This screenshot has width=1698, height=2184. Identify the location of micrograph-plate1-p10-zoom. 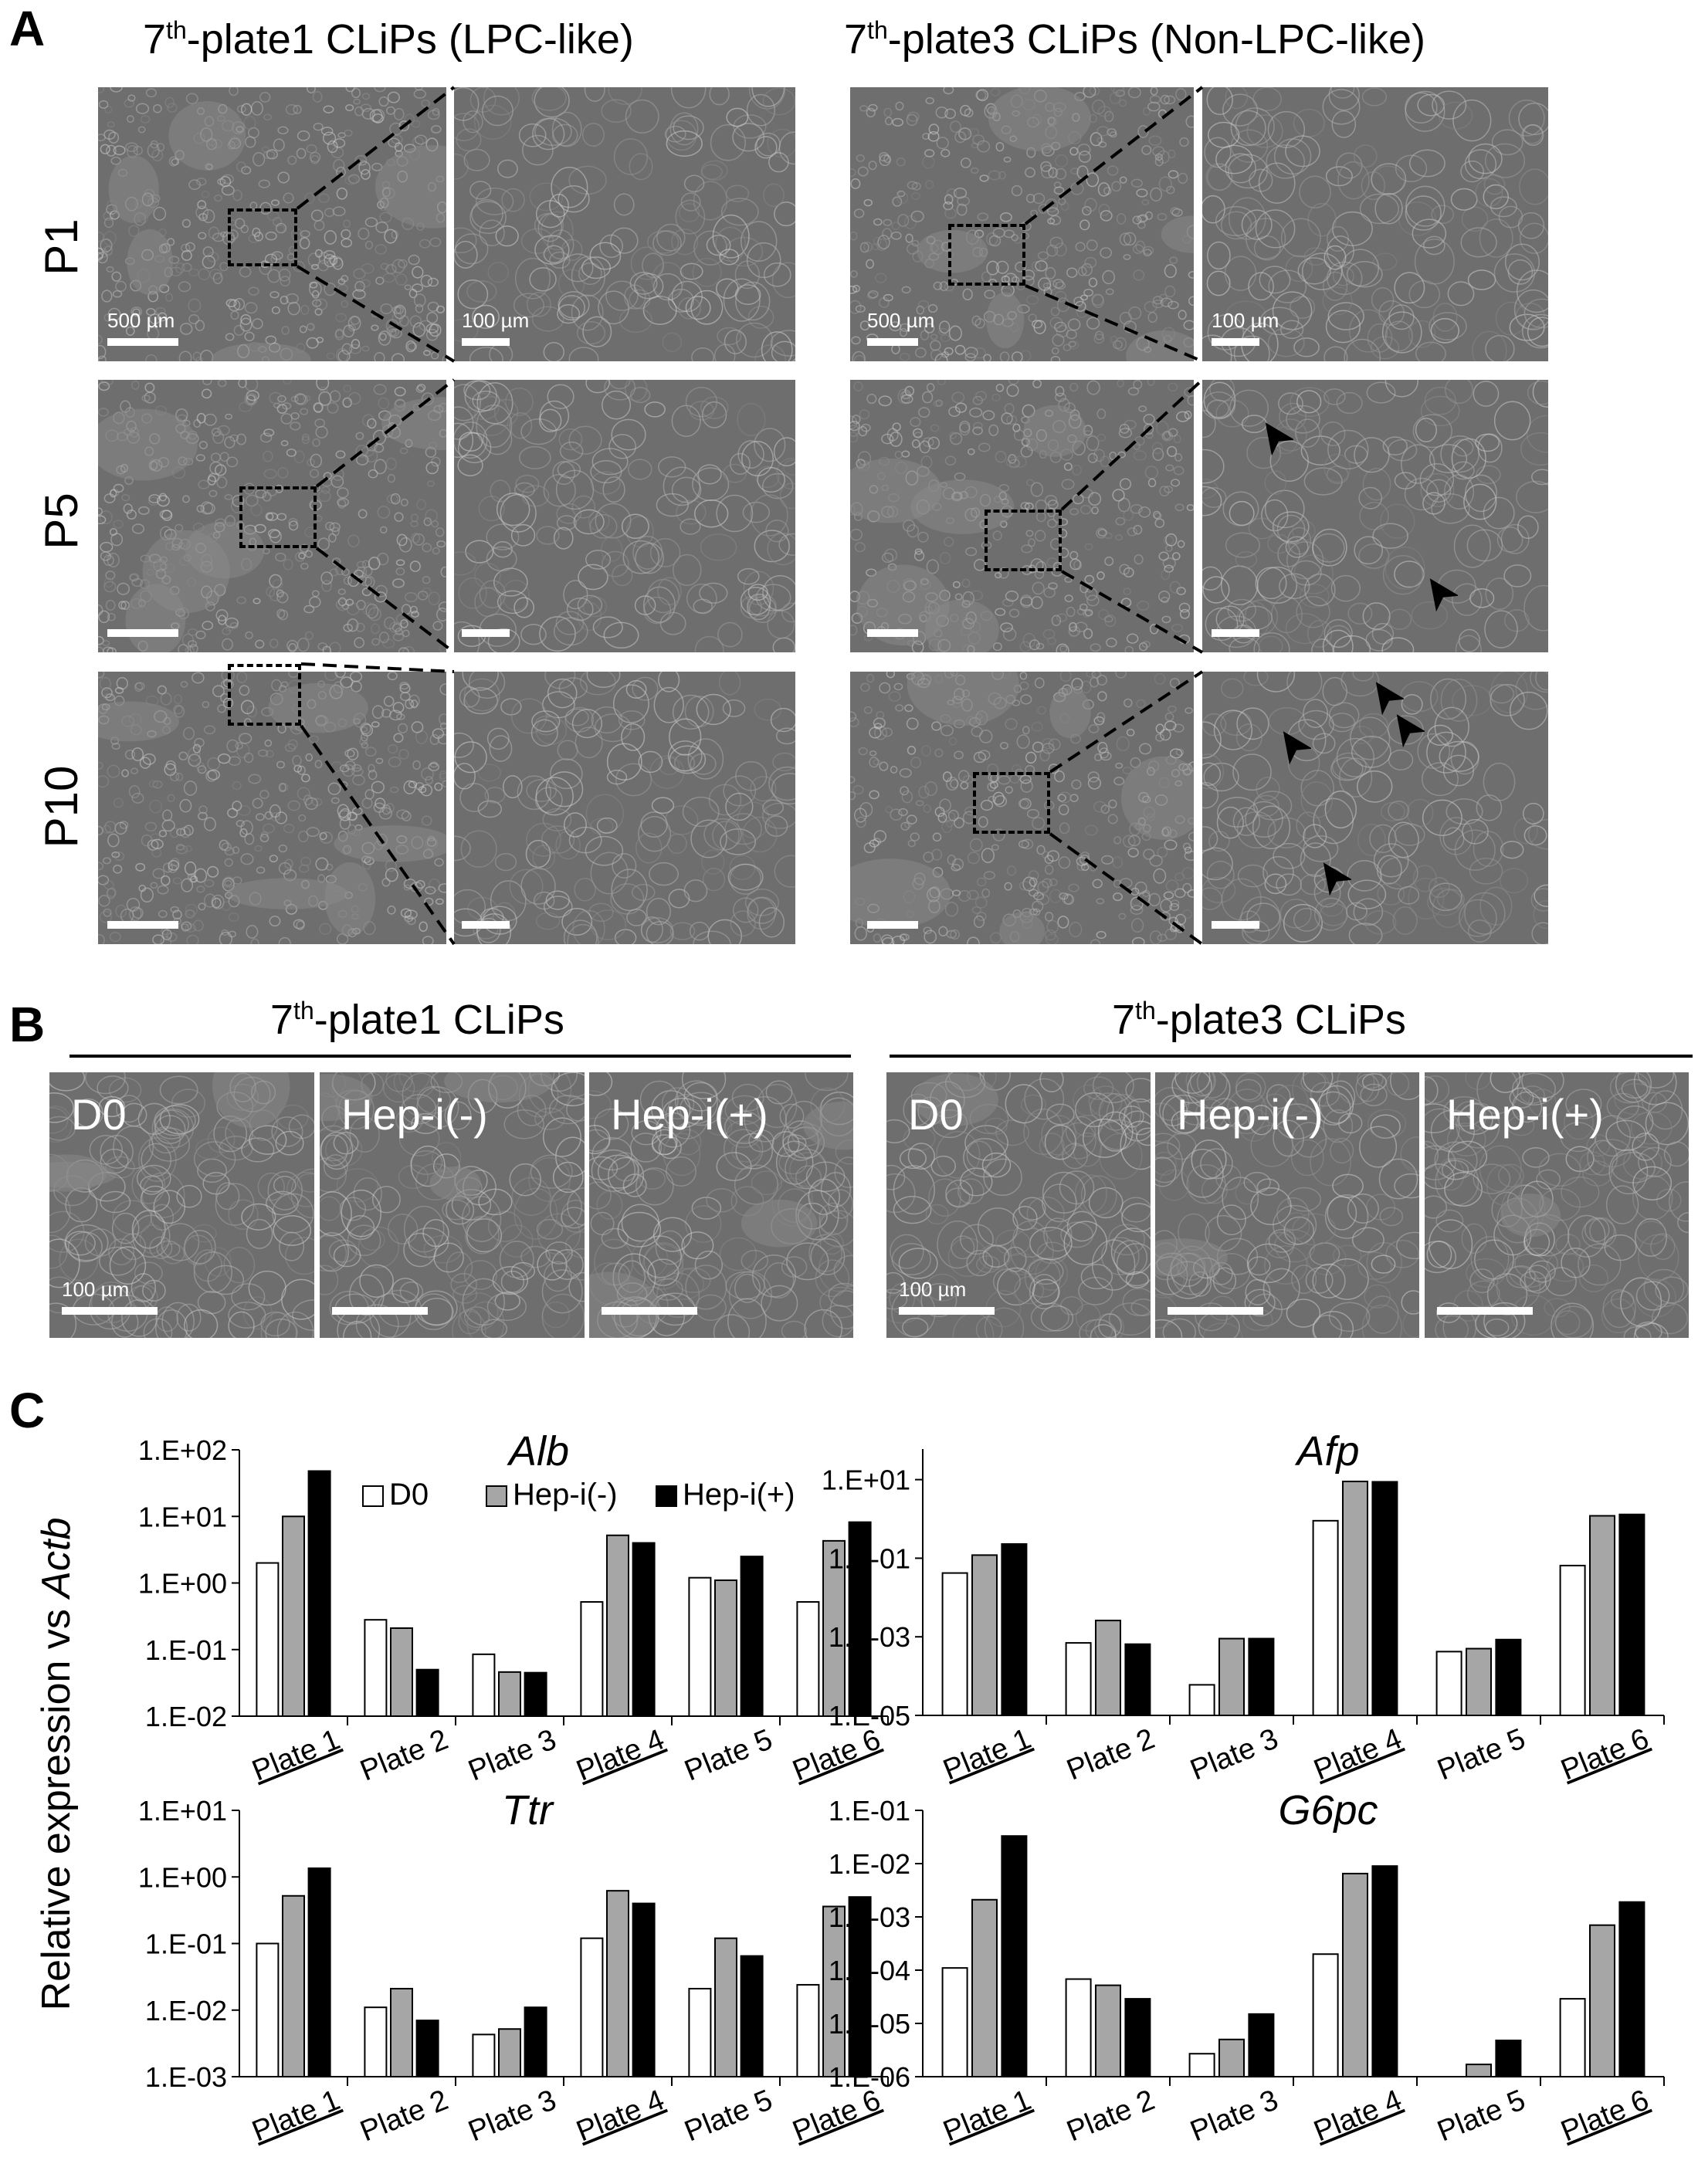
(624, 808).